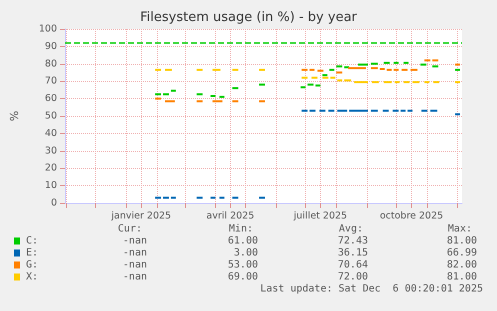  What do you see at coordinates (353, 277) in the screenshot?
I see `text: 72.00` at bounding box center [353, 277].